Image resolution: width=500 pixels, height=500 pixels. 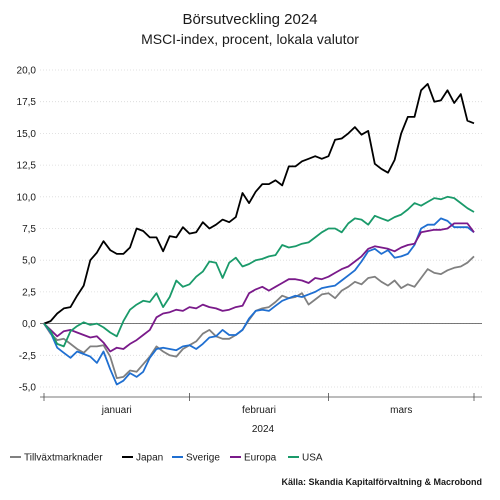 What do you see at coordinates (27, 134) in the screenshot?
I see `y-tick-label: 15,0` at bounding box center [27, 134].